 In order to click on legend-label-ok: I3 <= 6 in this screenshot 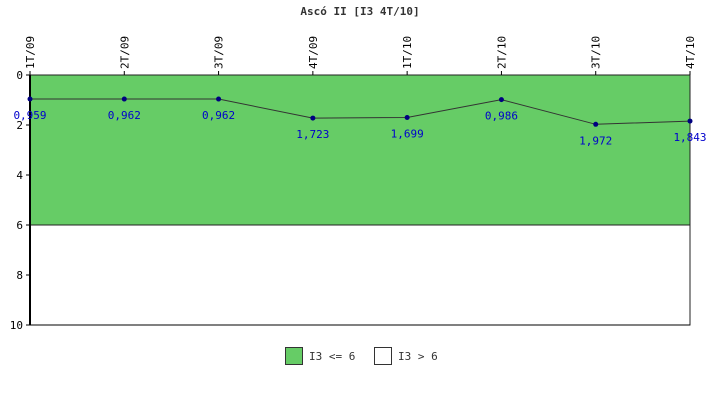, I will do `click(332, 356)`.